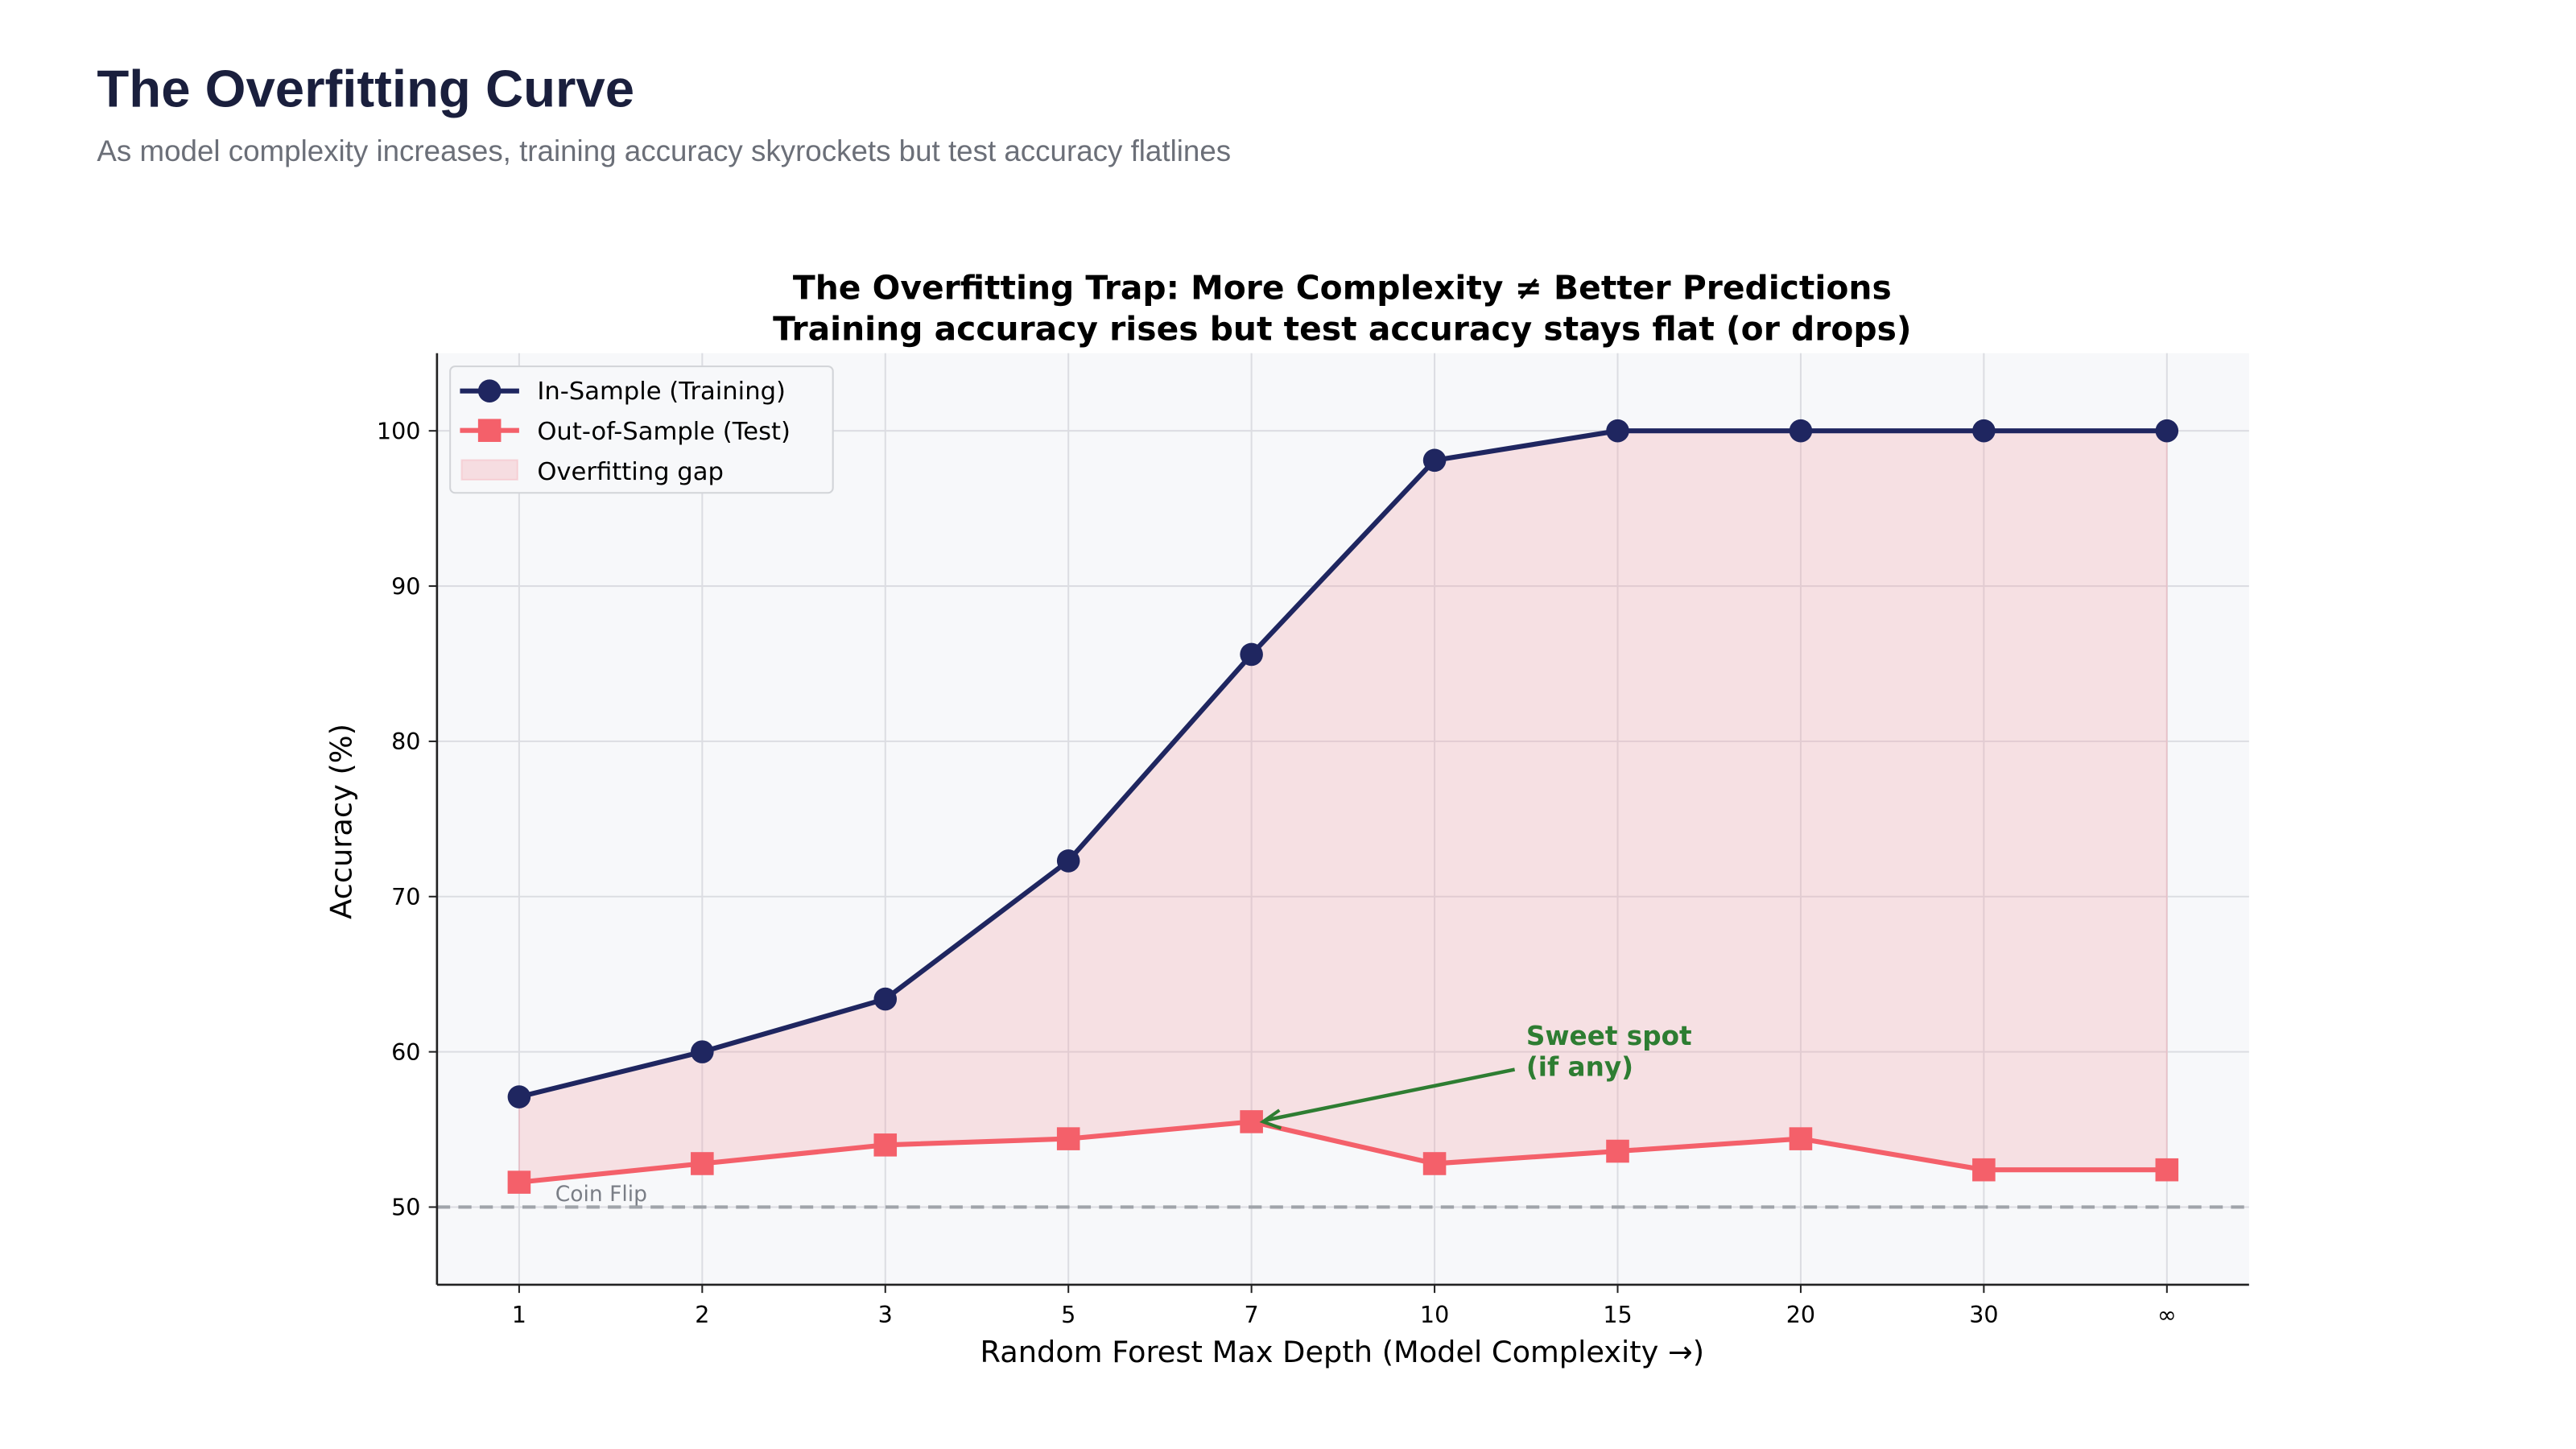 Image resolution: width=2576 pixels, height=1449 pixels. Describe the element at coordinates (1983, 1314) in the screenshot. I see `x-tick-label: 30` at that location.